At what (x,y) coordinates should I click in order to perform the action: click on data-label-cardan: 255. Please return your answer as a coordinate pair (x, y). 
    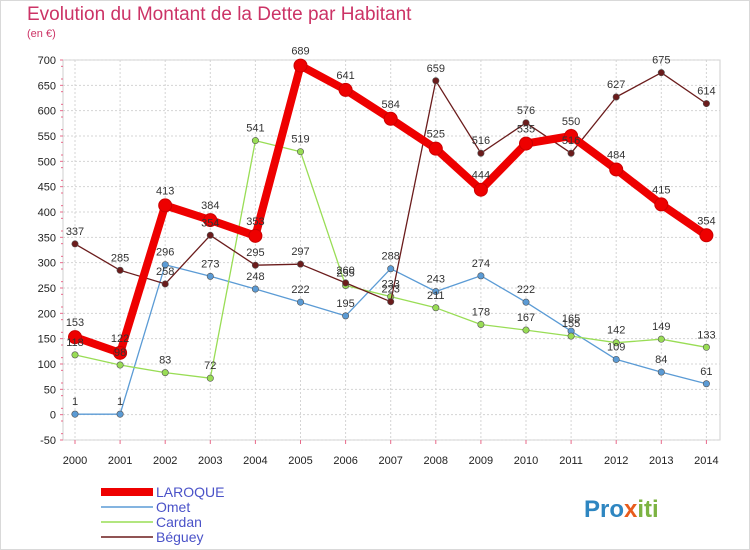
    Looking at the image, I should click on (345, 273).